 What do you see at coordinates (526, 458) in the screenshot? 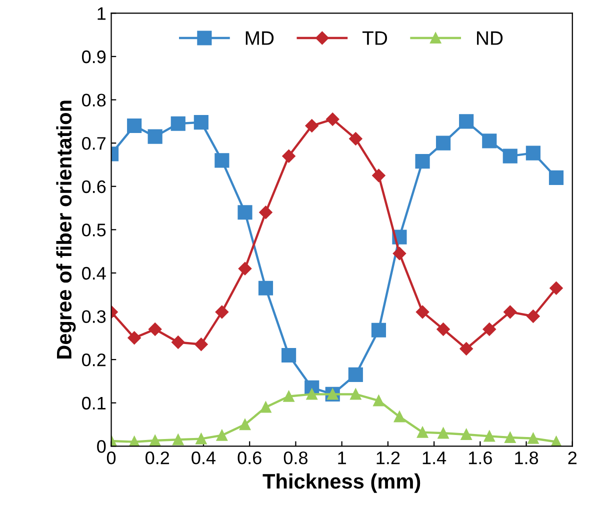
I see `x-tick-label: 1.8` at bounding box center [526, 458].